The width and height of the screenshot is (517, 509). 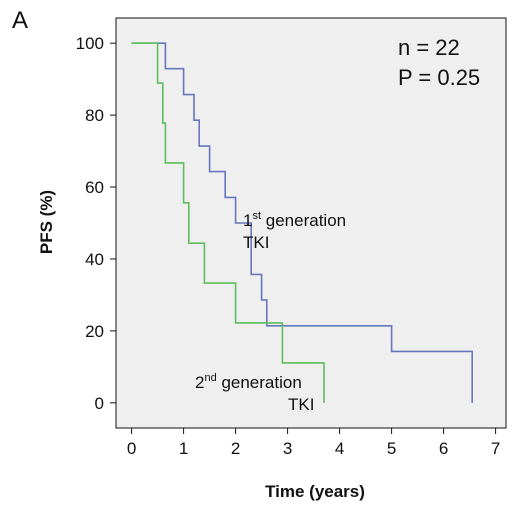 What do you see at coordinates (94, 259) in the screenshot?
I see `y-tick-label: 40` at bounding box center [94, 259].